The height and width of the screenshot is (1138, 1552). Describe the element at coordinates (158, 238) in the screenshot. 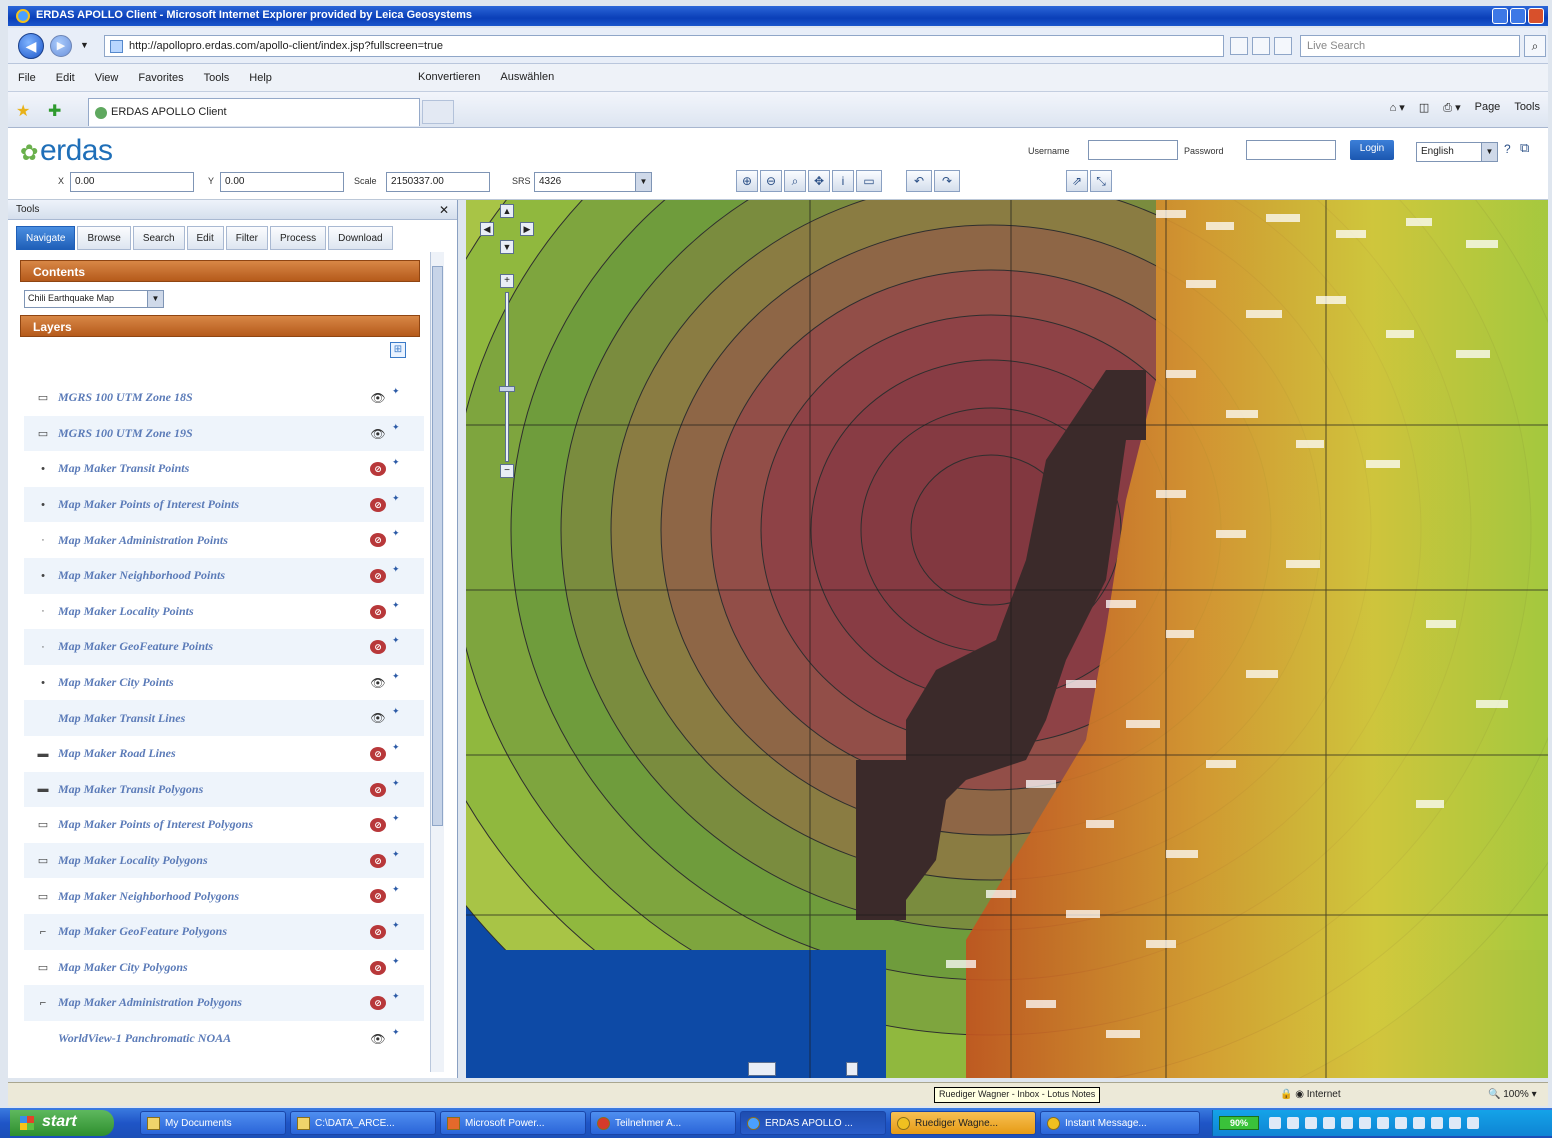

I see `tab-search: Search` at that location.